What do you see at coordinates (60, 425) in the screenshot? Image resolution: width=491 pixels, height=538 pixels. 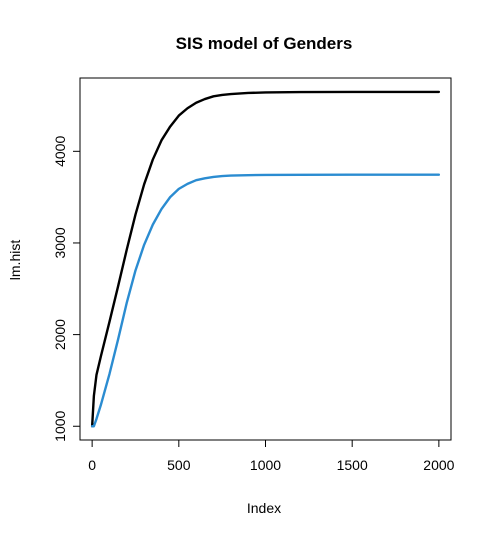 I see `y-tick-label: 1000` at bounding box center [60, 425].